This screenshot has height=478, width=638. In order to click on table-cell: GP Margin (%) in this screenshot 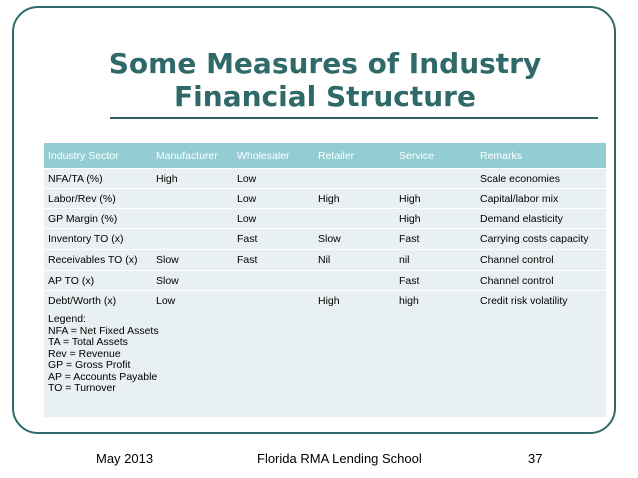, I will do `click(98, 218)`.